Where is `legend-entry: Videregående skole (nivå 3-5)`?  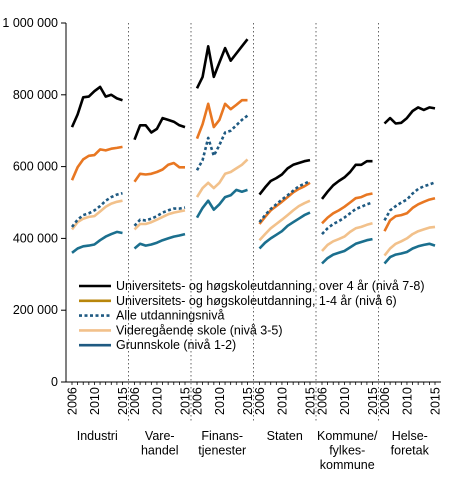 legend-entry: Videregående skole (nivå 3-5) is located at coordinates (181, 330).